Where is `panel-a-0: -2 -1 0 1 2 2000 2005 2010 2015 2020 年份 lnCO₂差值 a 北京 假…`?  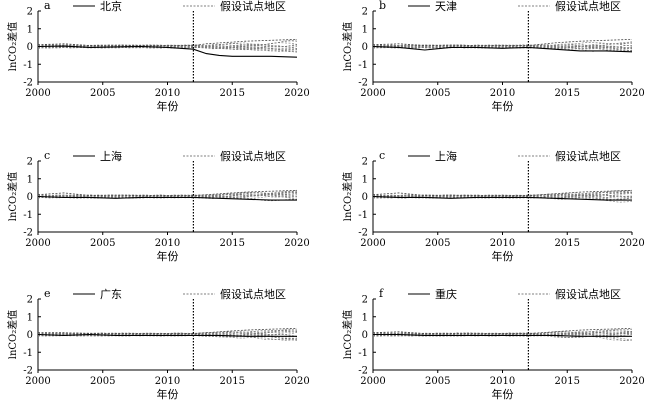 panel-a-0: -2 -1 0 1 2 2000 2005 2010 2015 2020 年份 lnCO₂差值 a 北京 假… is located at coordinates (158, 56).